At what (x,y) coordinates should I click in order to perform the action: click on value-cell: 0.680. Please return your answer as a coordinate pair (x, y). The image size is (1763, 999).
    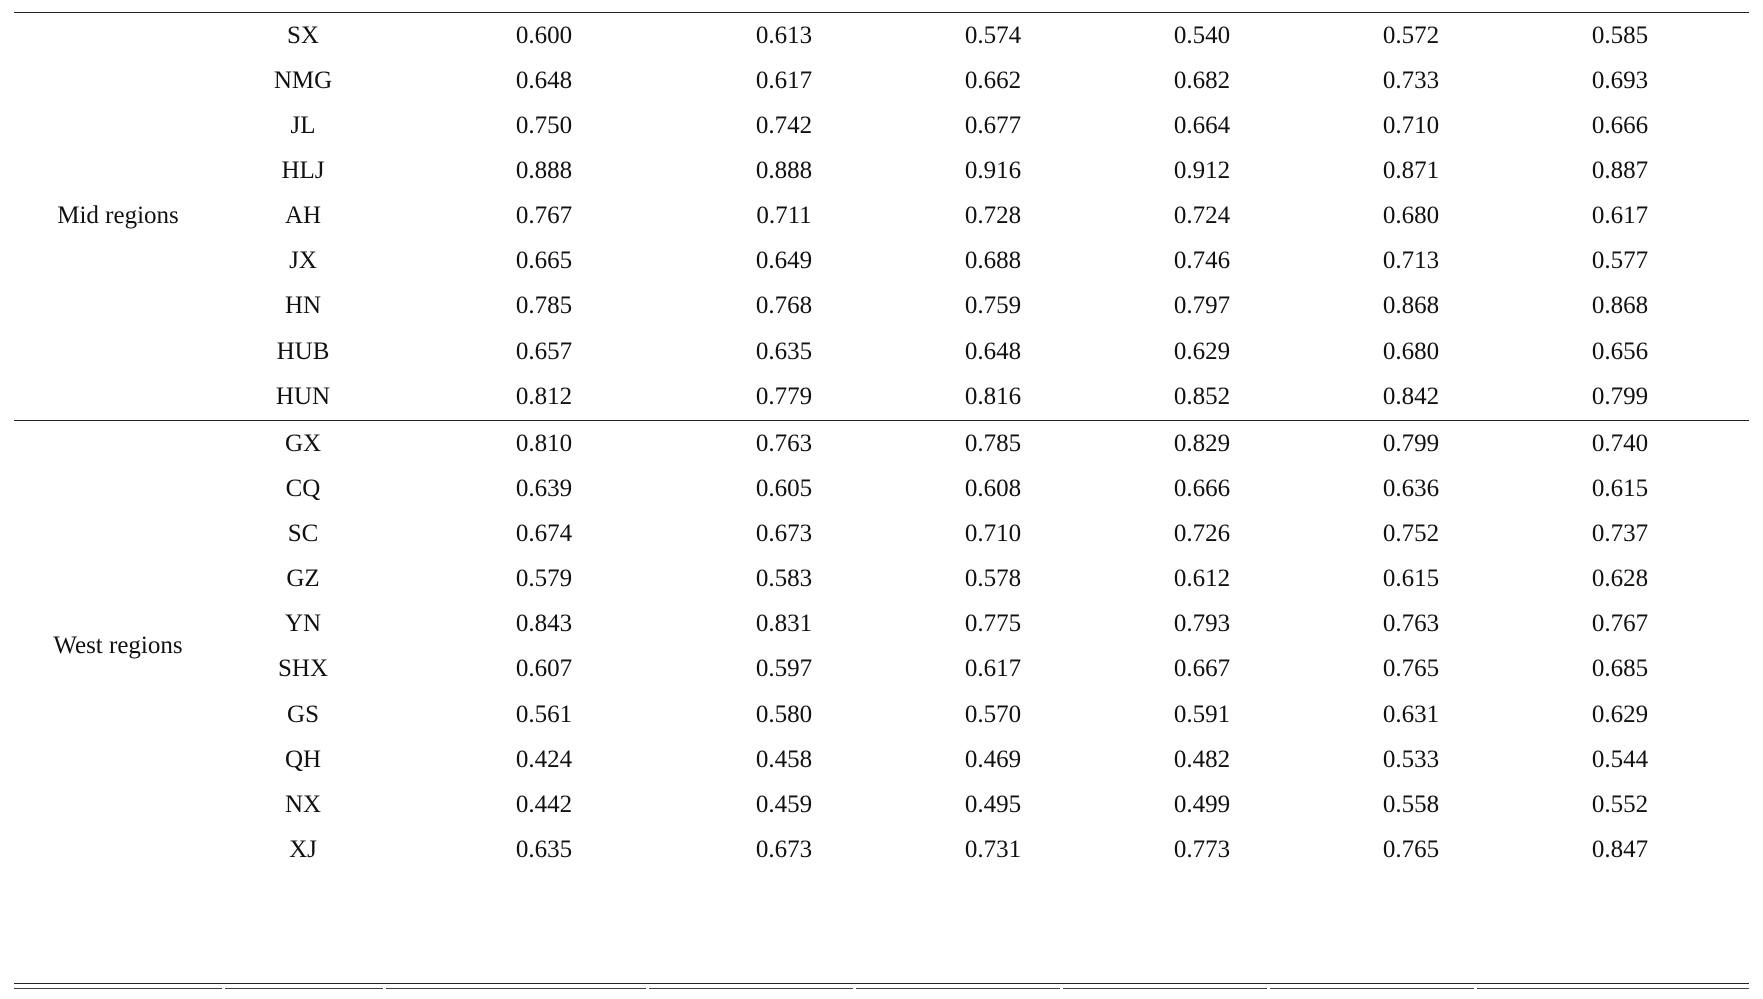
    Looking at the image, I should click on (1411, 351).